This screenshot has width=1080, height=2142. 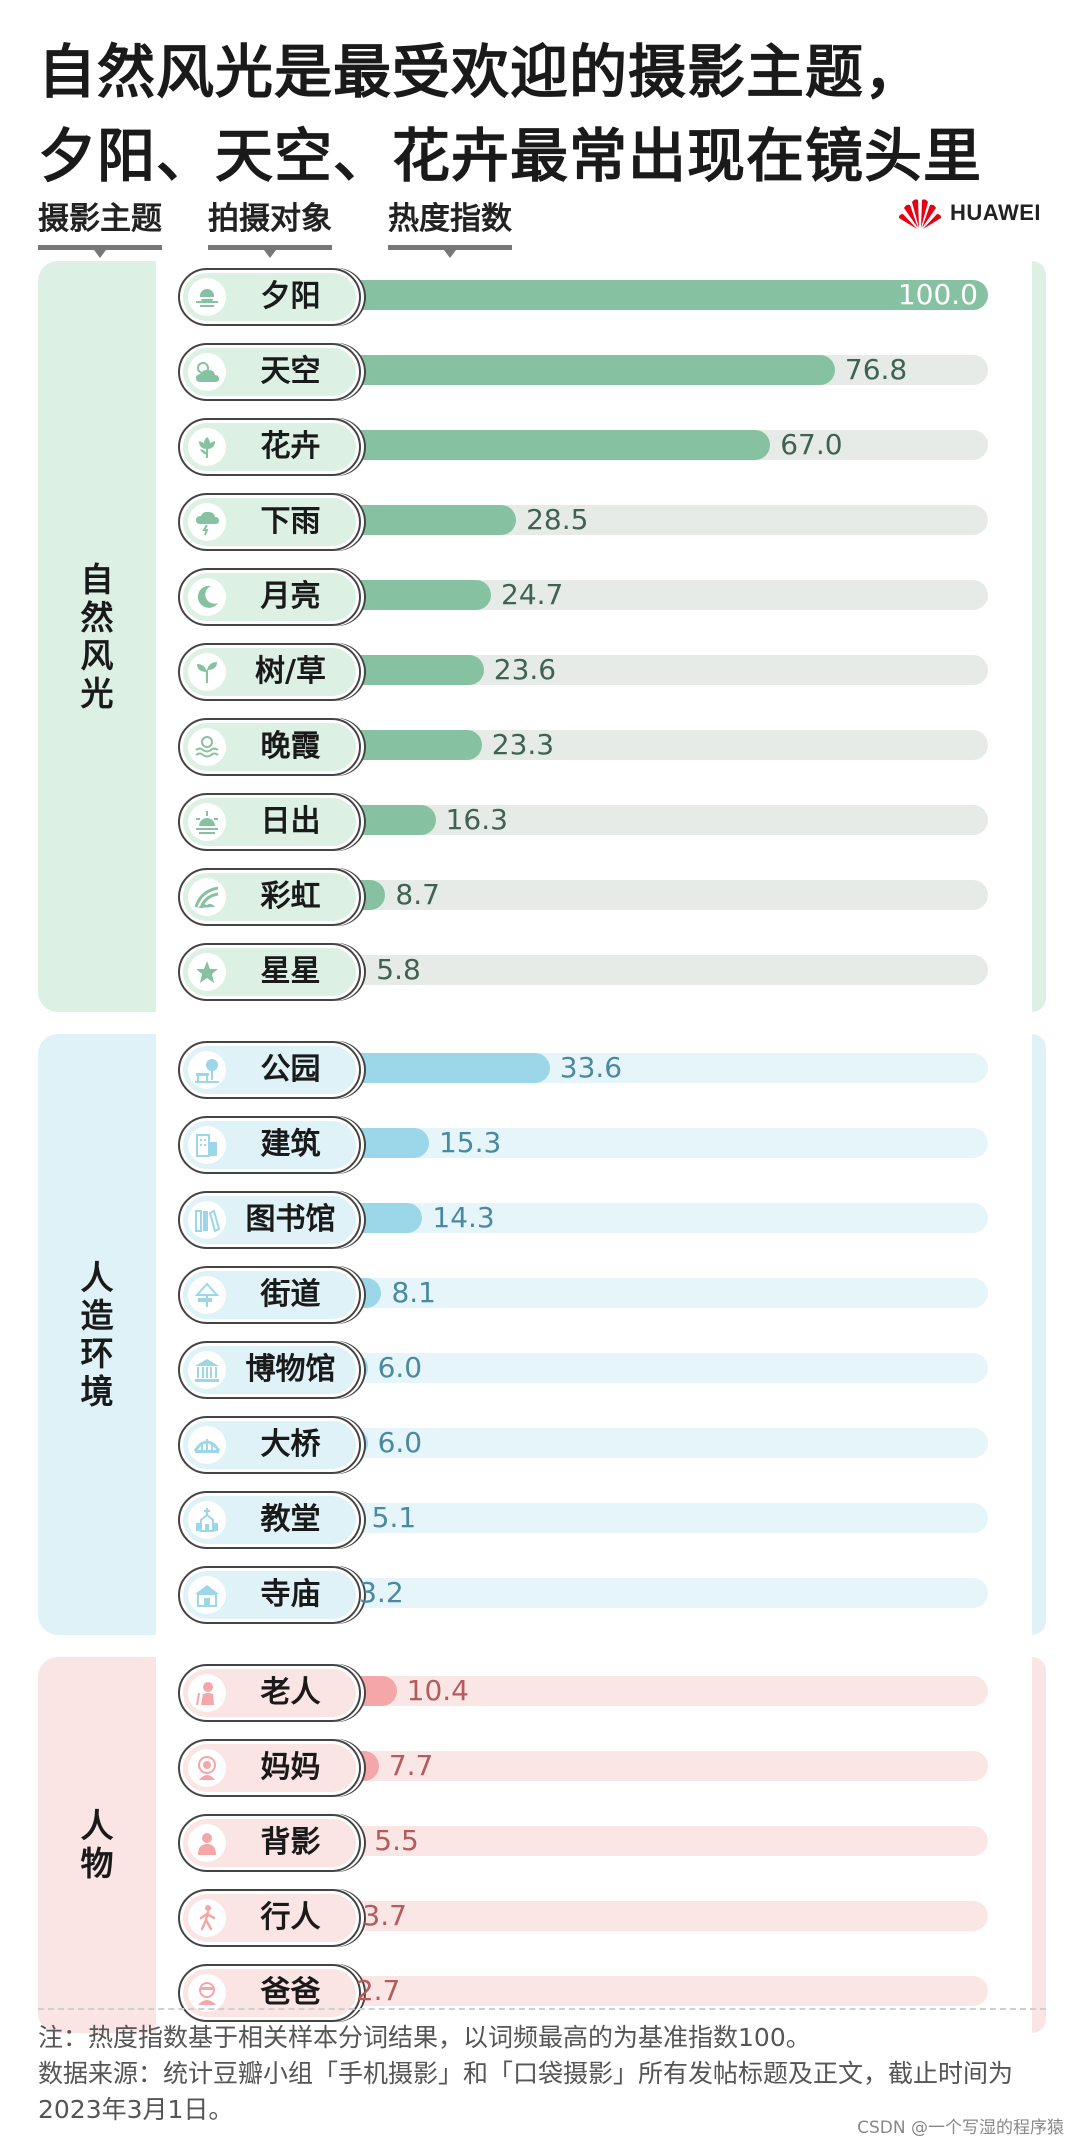 What do you see at coordinates (207, 1445) in the screenshot?
I see `bridge-icon` at bounding box center [207, 1445].